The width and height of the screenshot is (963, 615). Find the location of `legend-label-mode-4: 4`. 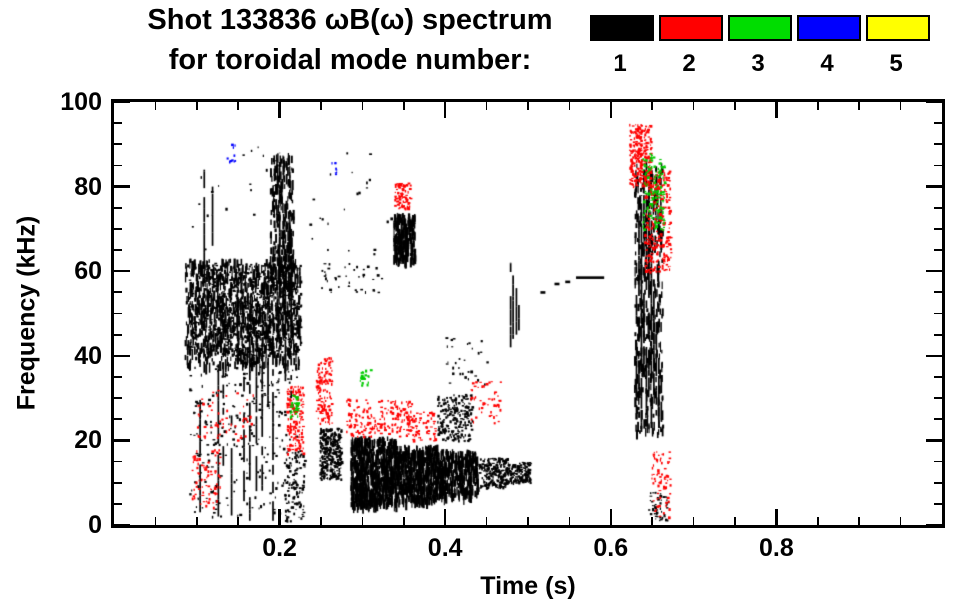

legend-label-mode-4: 4 is located at coordinates (827, 63).